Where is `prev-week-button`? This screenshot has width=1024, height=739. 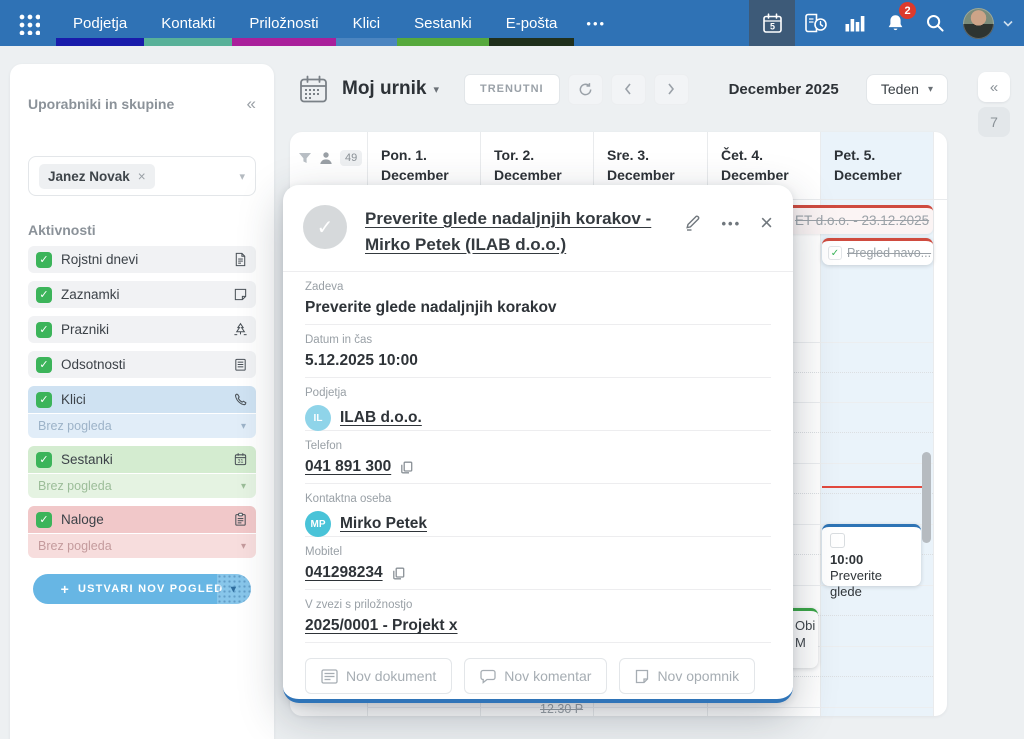
prev-week-button is located at coordinates (628, 89).